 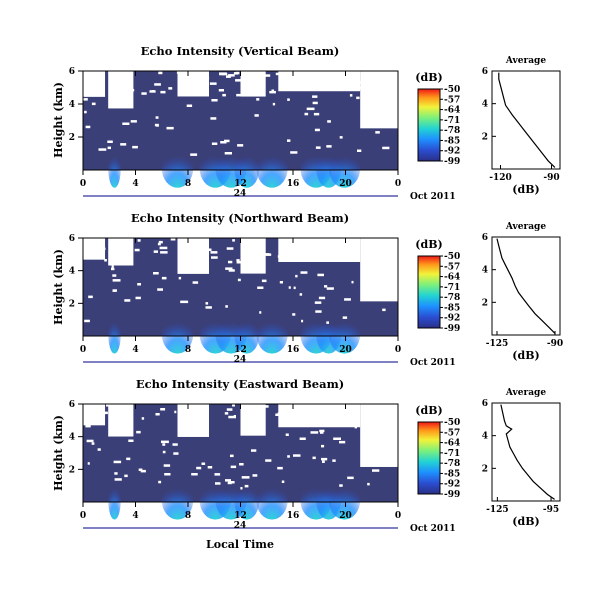 What do you see at coordinates (429, 458) in the screenshot?
I see `colorbar-gradient` at bounding box center [429, 458].